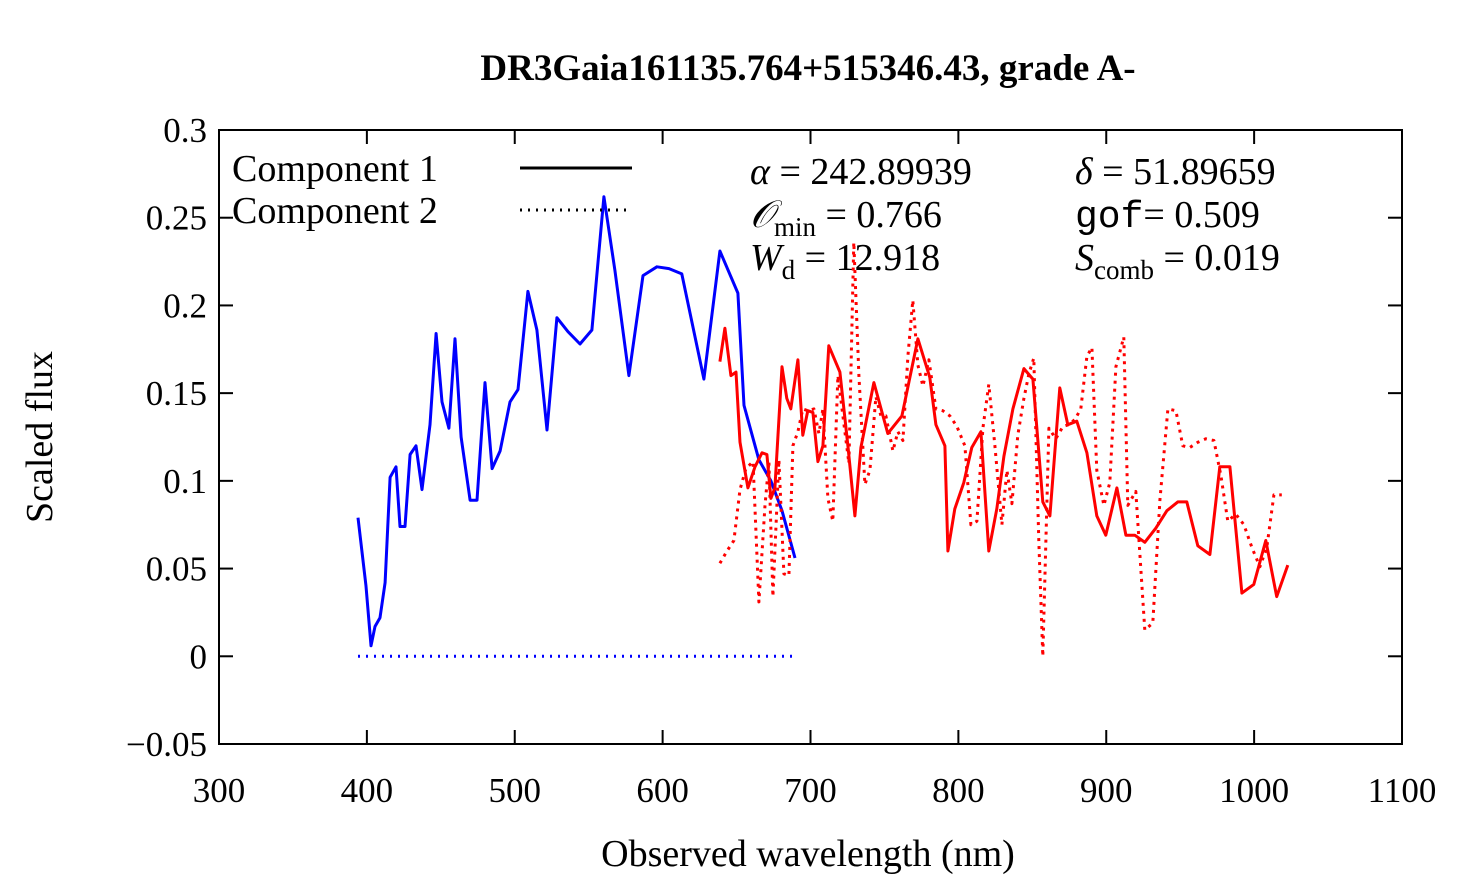 This screenshot has width=1475, height=883. I want to click on x-tick-label: 300, so click(219, 790).